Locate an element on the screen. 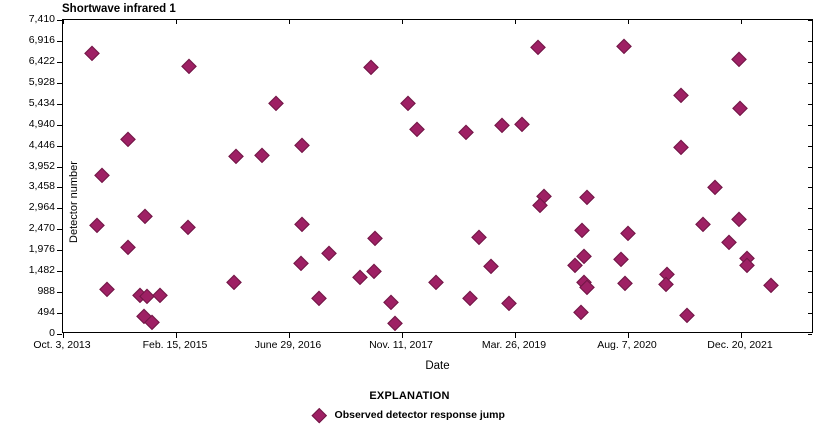 Image resolution: width=819 pixels, height=436 pixels. legend-item: Observed detector response jump is located at coordinates (409, 415).